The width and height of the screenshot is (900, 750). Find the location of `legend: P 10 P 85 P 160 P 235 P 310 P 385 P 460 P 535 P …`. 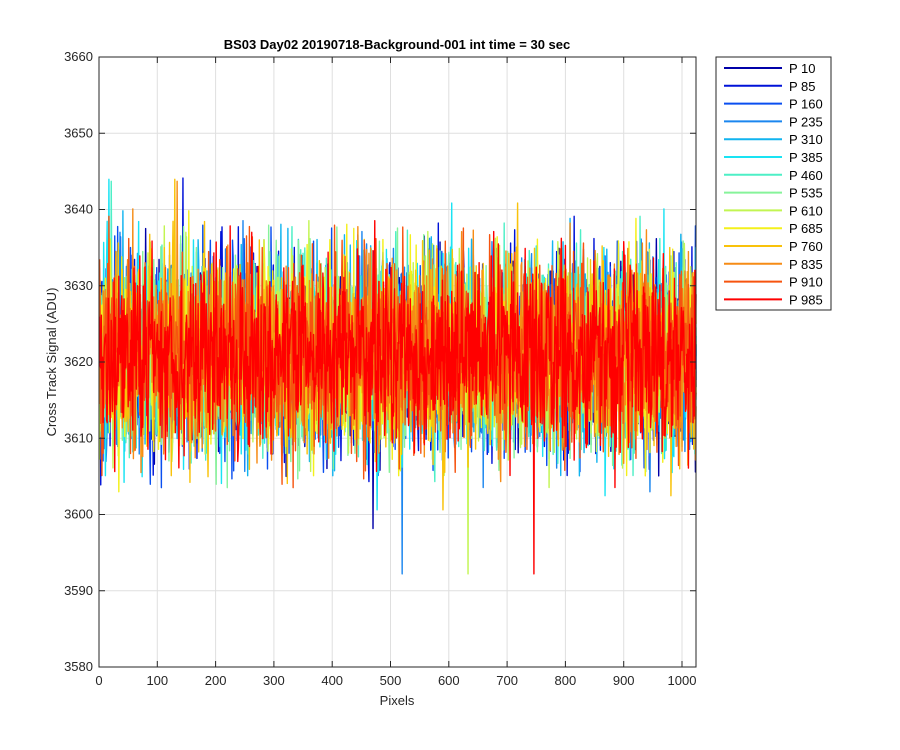

legend: P 10 P 85 P 160 P 235 P 310 P 385 P 460 P 535 P … is located at coordinates (773, 183).